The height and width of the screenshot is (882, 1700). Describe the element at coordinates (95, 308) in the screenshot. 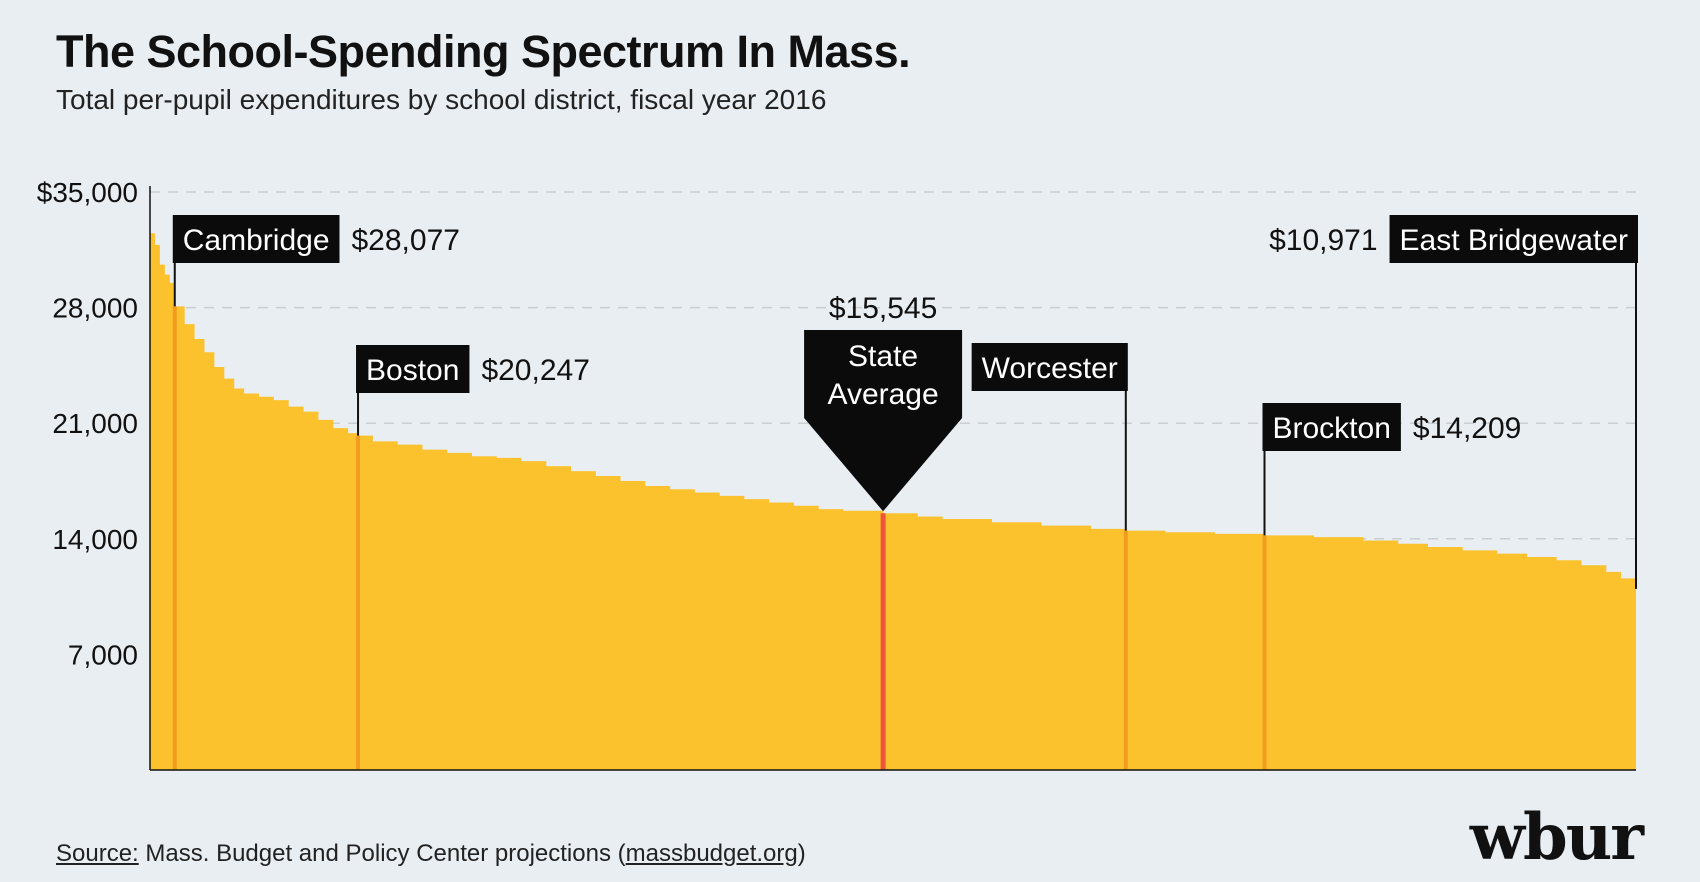

I see `y-tick-label: 28,000` at that location.